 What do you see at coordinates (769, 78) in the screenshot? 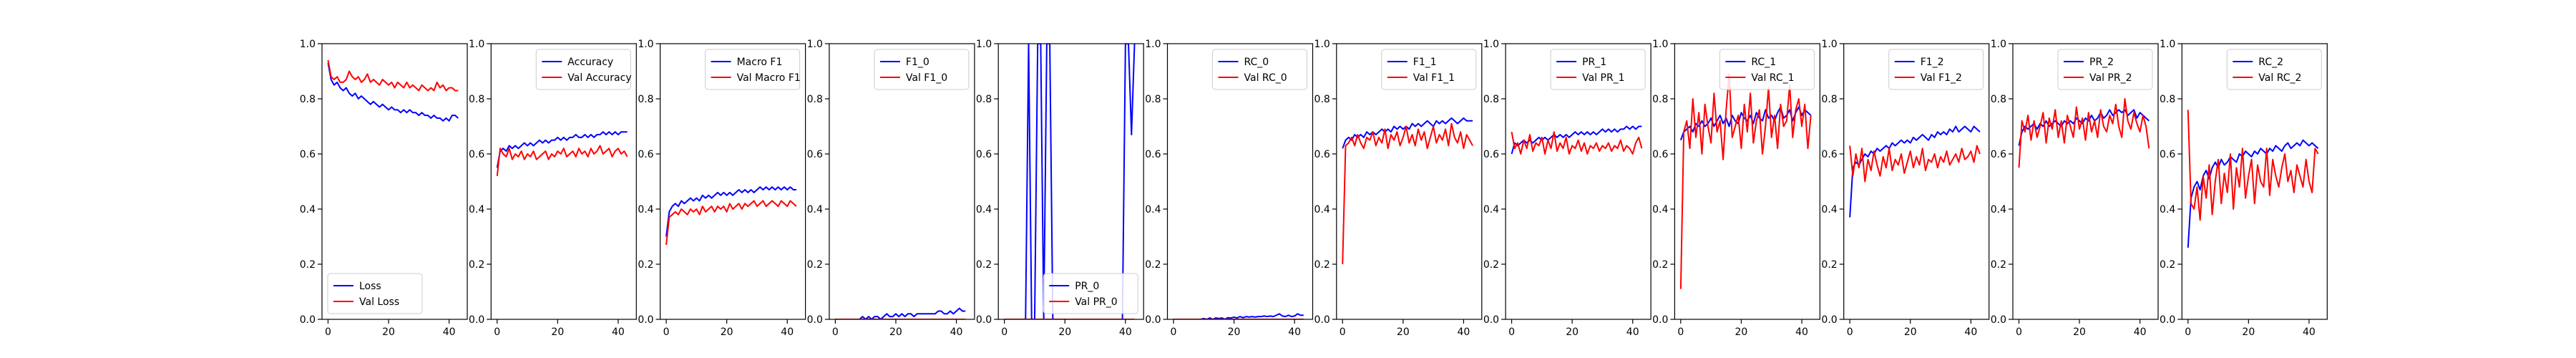
I see `legend-label: Val Macro F1` at bounding box center [769, 78].